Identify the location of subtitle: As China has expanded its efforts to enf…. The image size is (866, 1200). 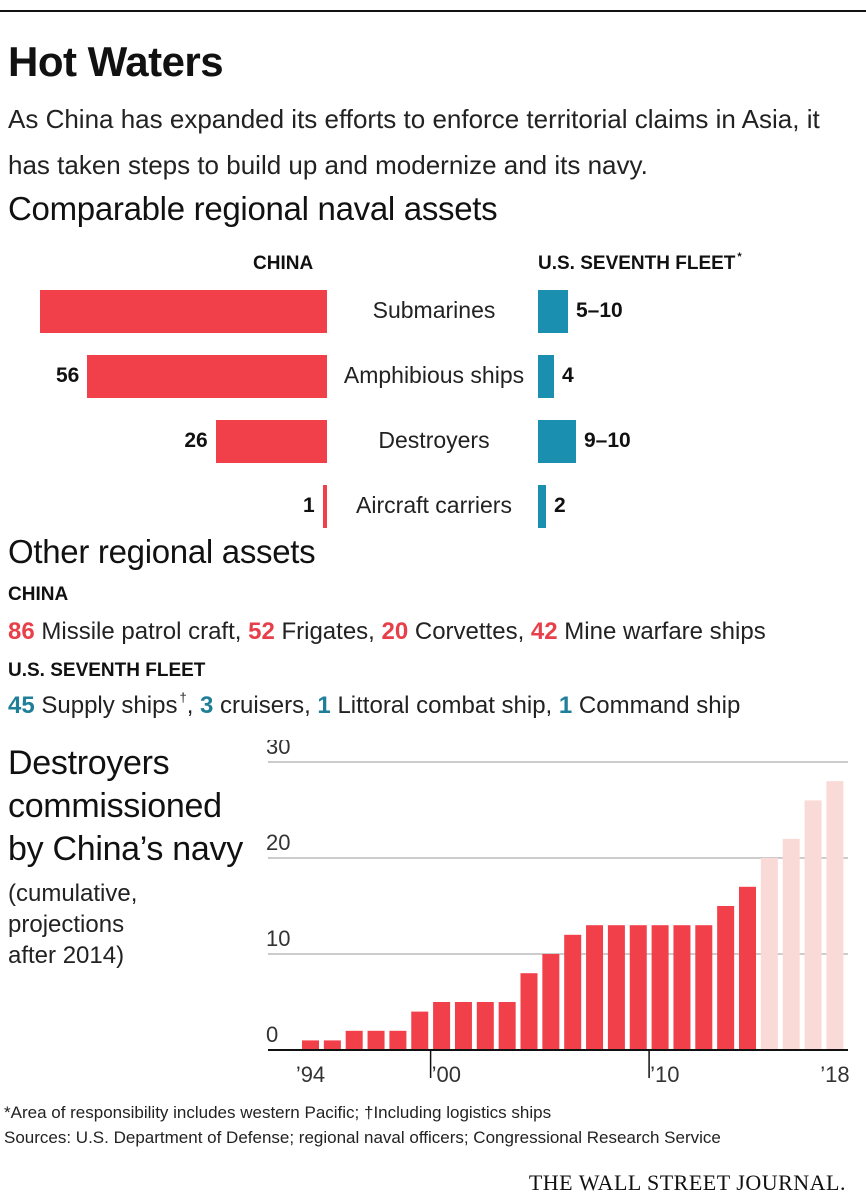
(414, 142).